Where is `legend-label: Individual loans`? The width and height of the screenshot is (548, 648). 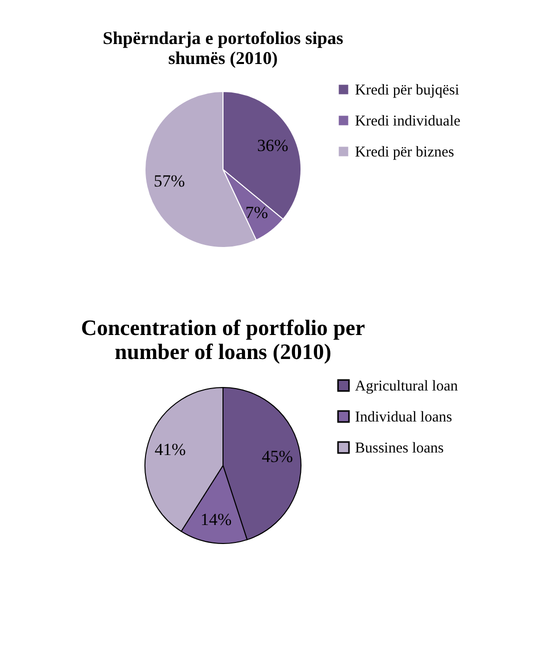 legend-label: Individual loans is located at coordinates (403, 418).